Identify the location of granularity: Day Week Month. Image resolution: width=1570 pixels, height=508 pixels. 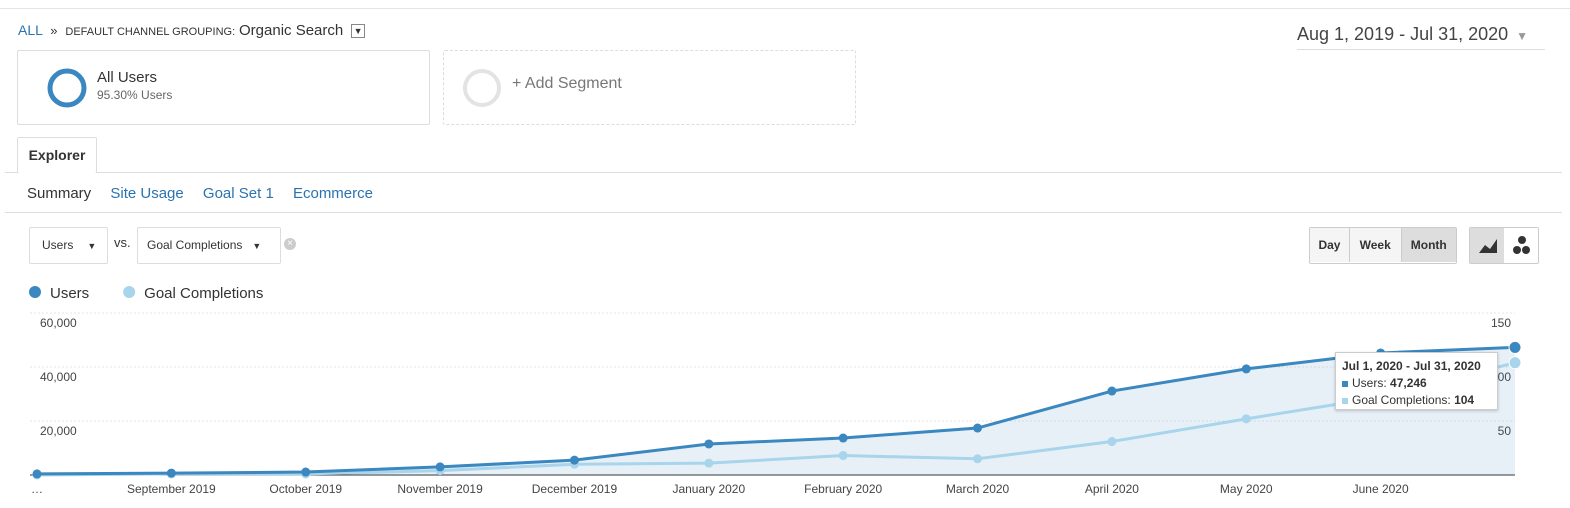
(1383, 245).